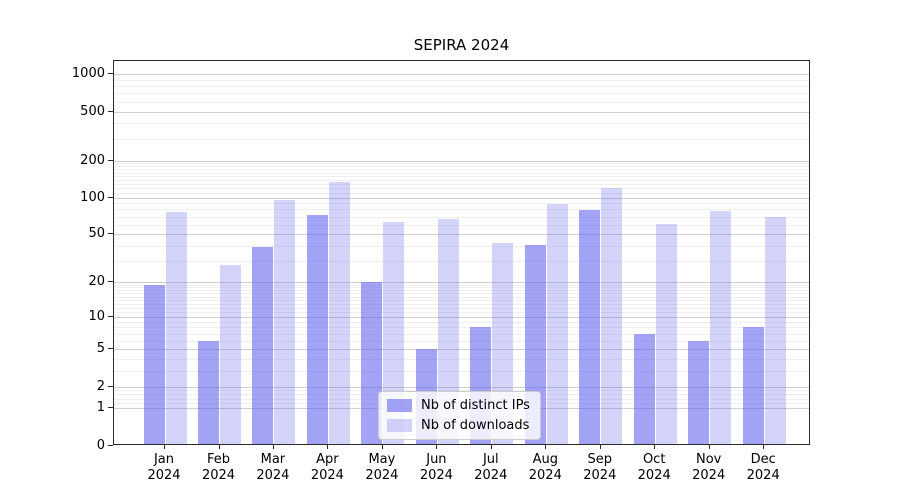 The height and width of the screenshot is (500, 900). I want to click on x-tick-month: Feb, so click(218, 459).